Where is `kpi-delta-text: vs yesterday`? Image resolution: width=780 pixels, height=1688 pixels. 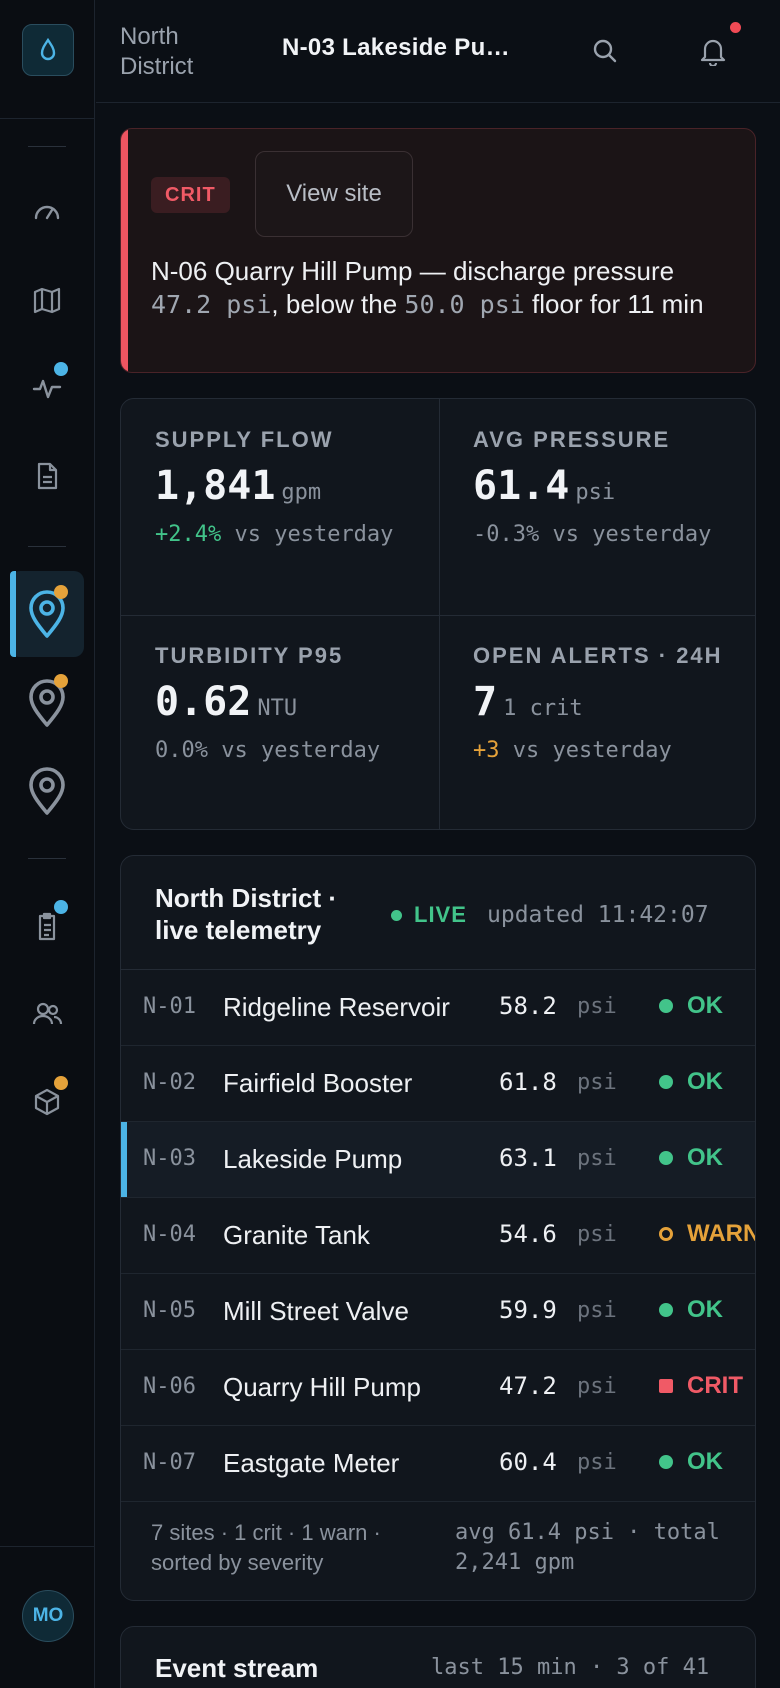
kpi-delta-text: vs yesterday is located at coordinates (307, 534).